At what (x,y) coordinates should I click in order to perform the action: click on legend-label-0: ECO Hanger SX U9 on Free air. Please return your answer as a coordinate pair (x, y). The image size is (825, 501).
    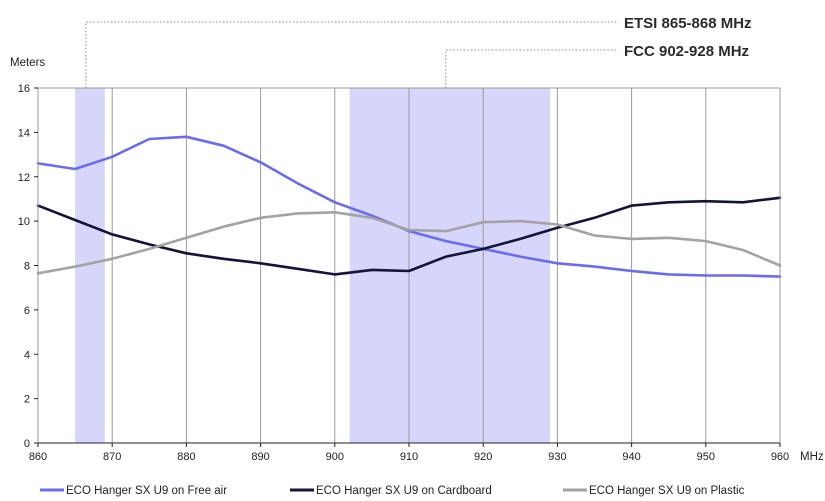
    Looking at the image, I should click on (146, 491).